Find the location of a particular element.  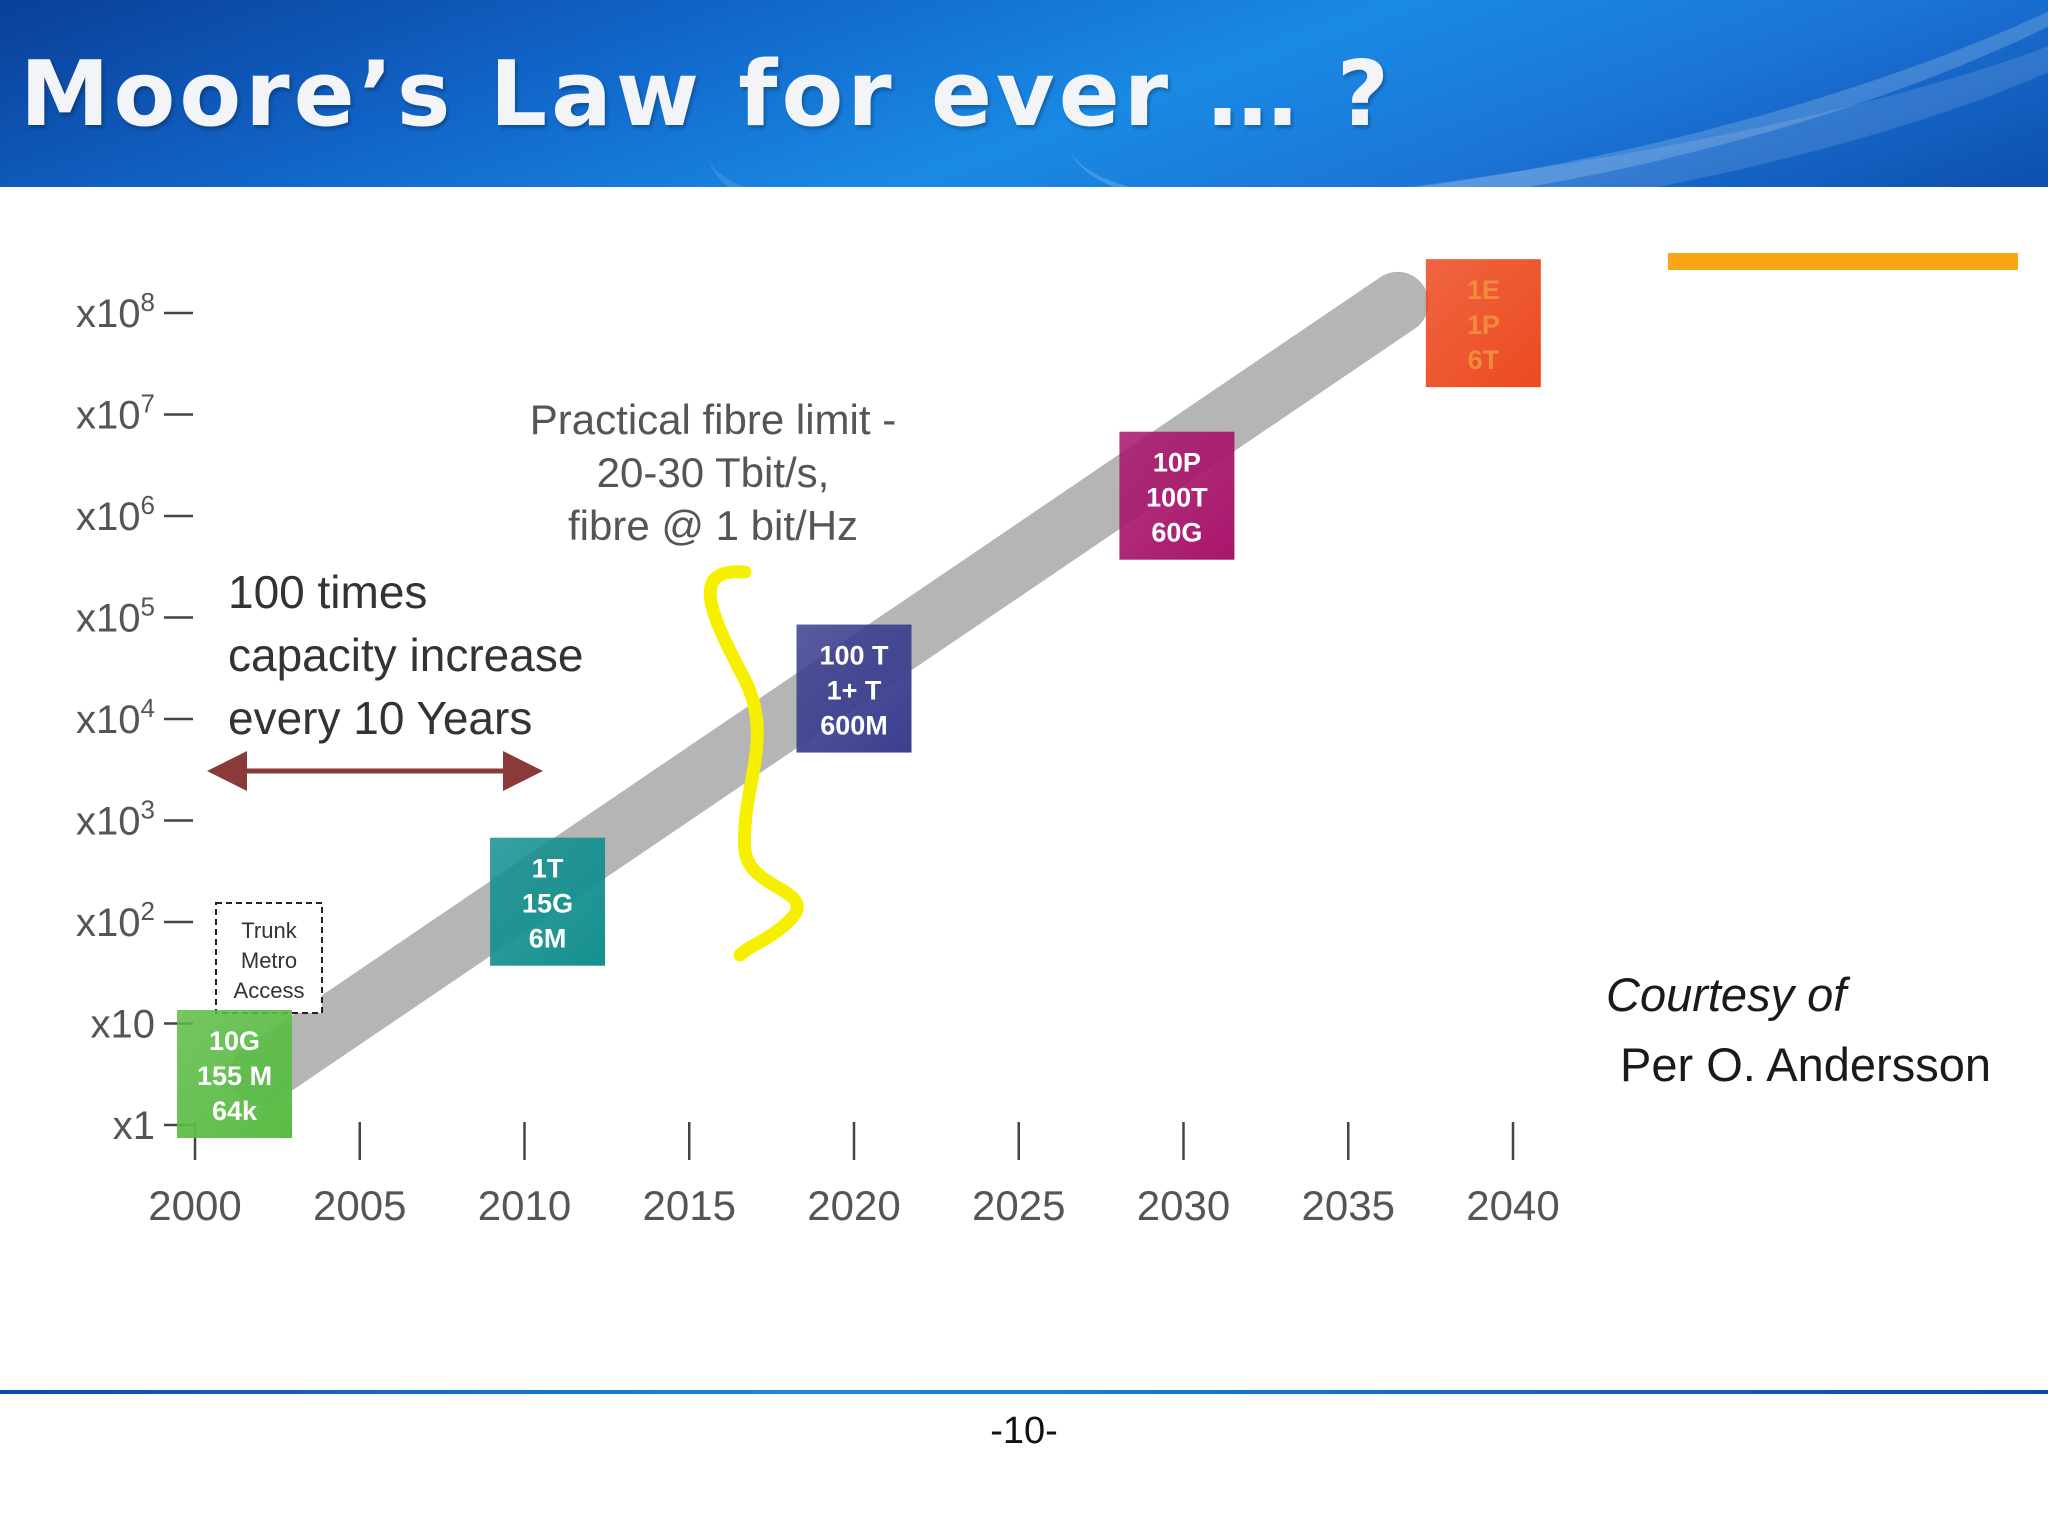

y-tick-label: x102 is located at coordinates (115, 920).